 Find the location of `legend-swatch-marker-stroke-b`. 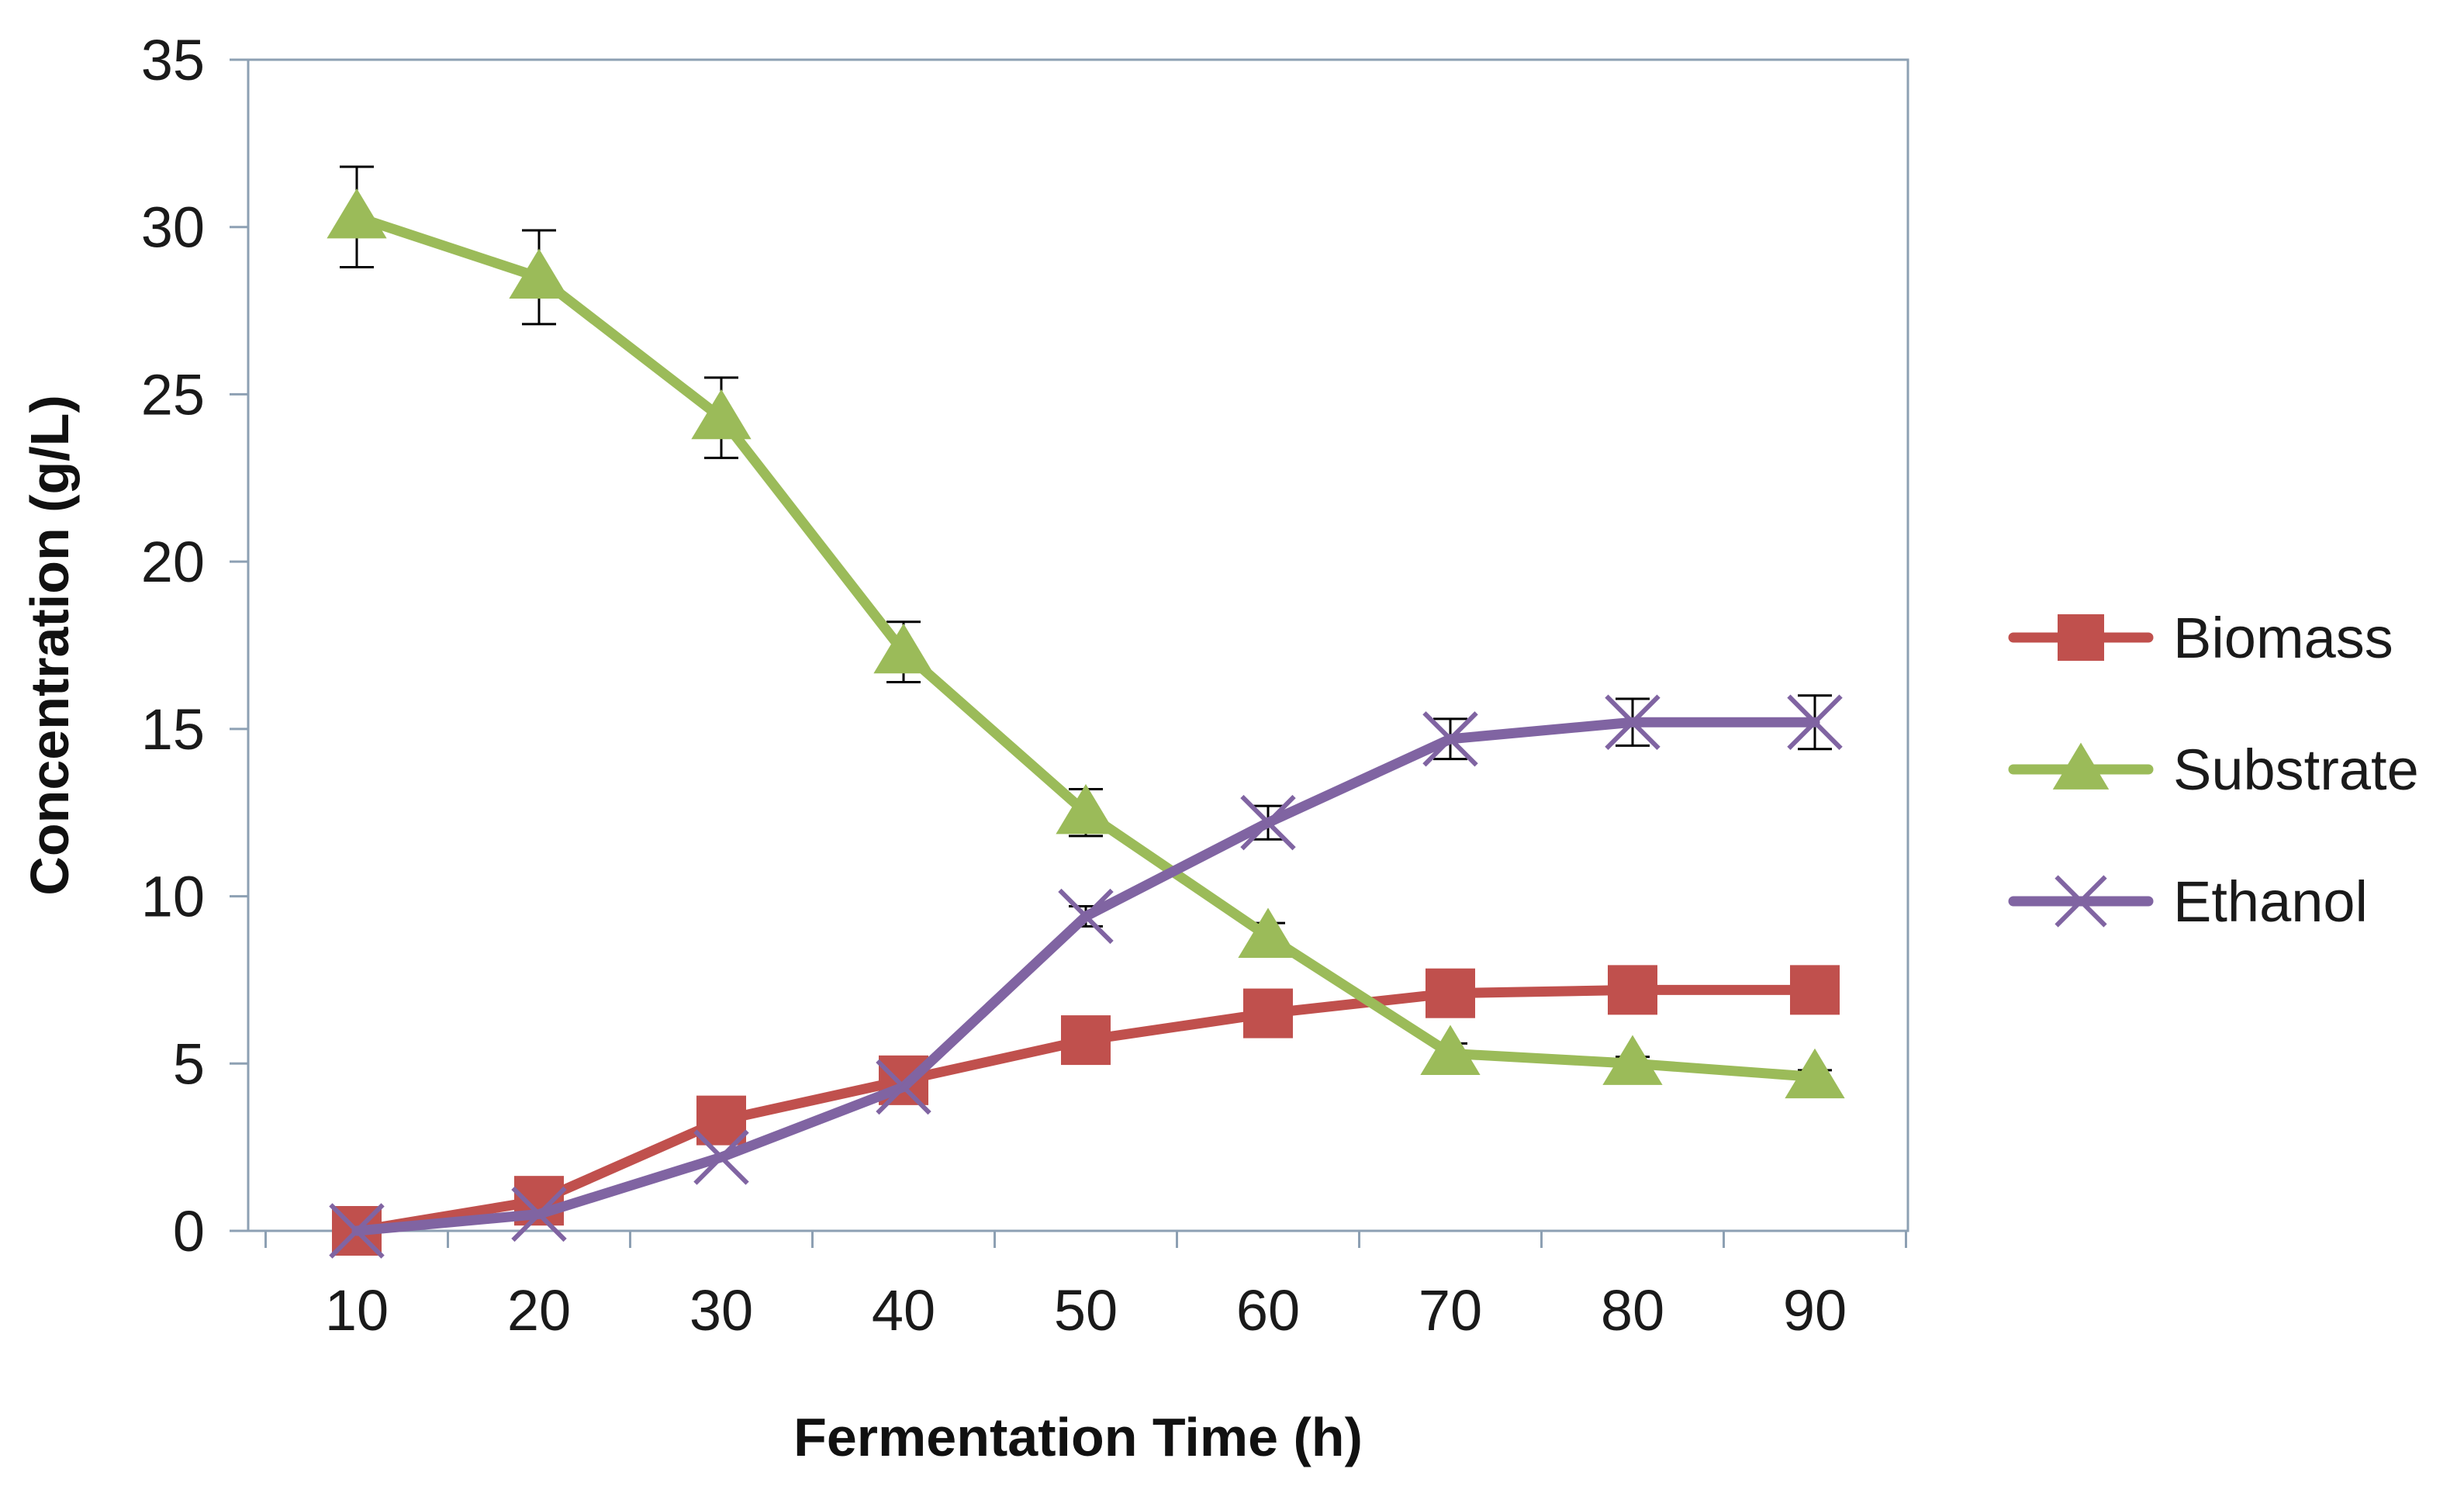

legend-swatch-marker-stroke-b is located at coordinates (2080, 901).